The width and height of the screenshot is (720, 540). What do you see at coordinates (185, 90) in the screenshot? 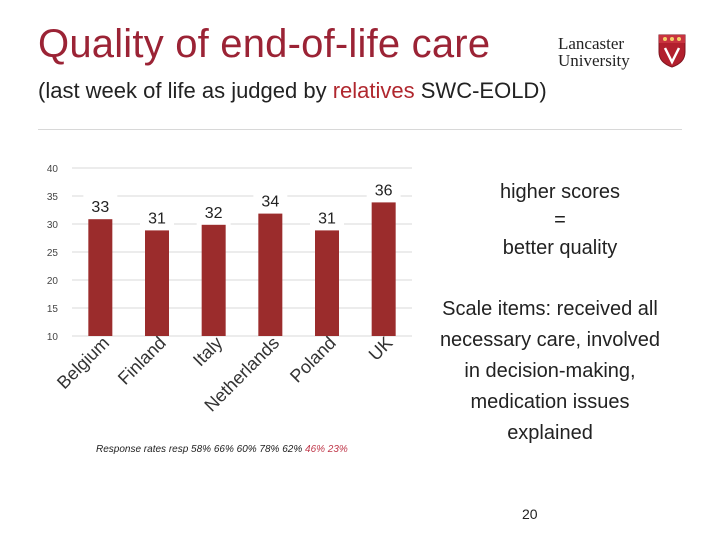
I see `subtitle-prefix: (last week of life as judged by` at bounding box center [185, 90].